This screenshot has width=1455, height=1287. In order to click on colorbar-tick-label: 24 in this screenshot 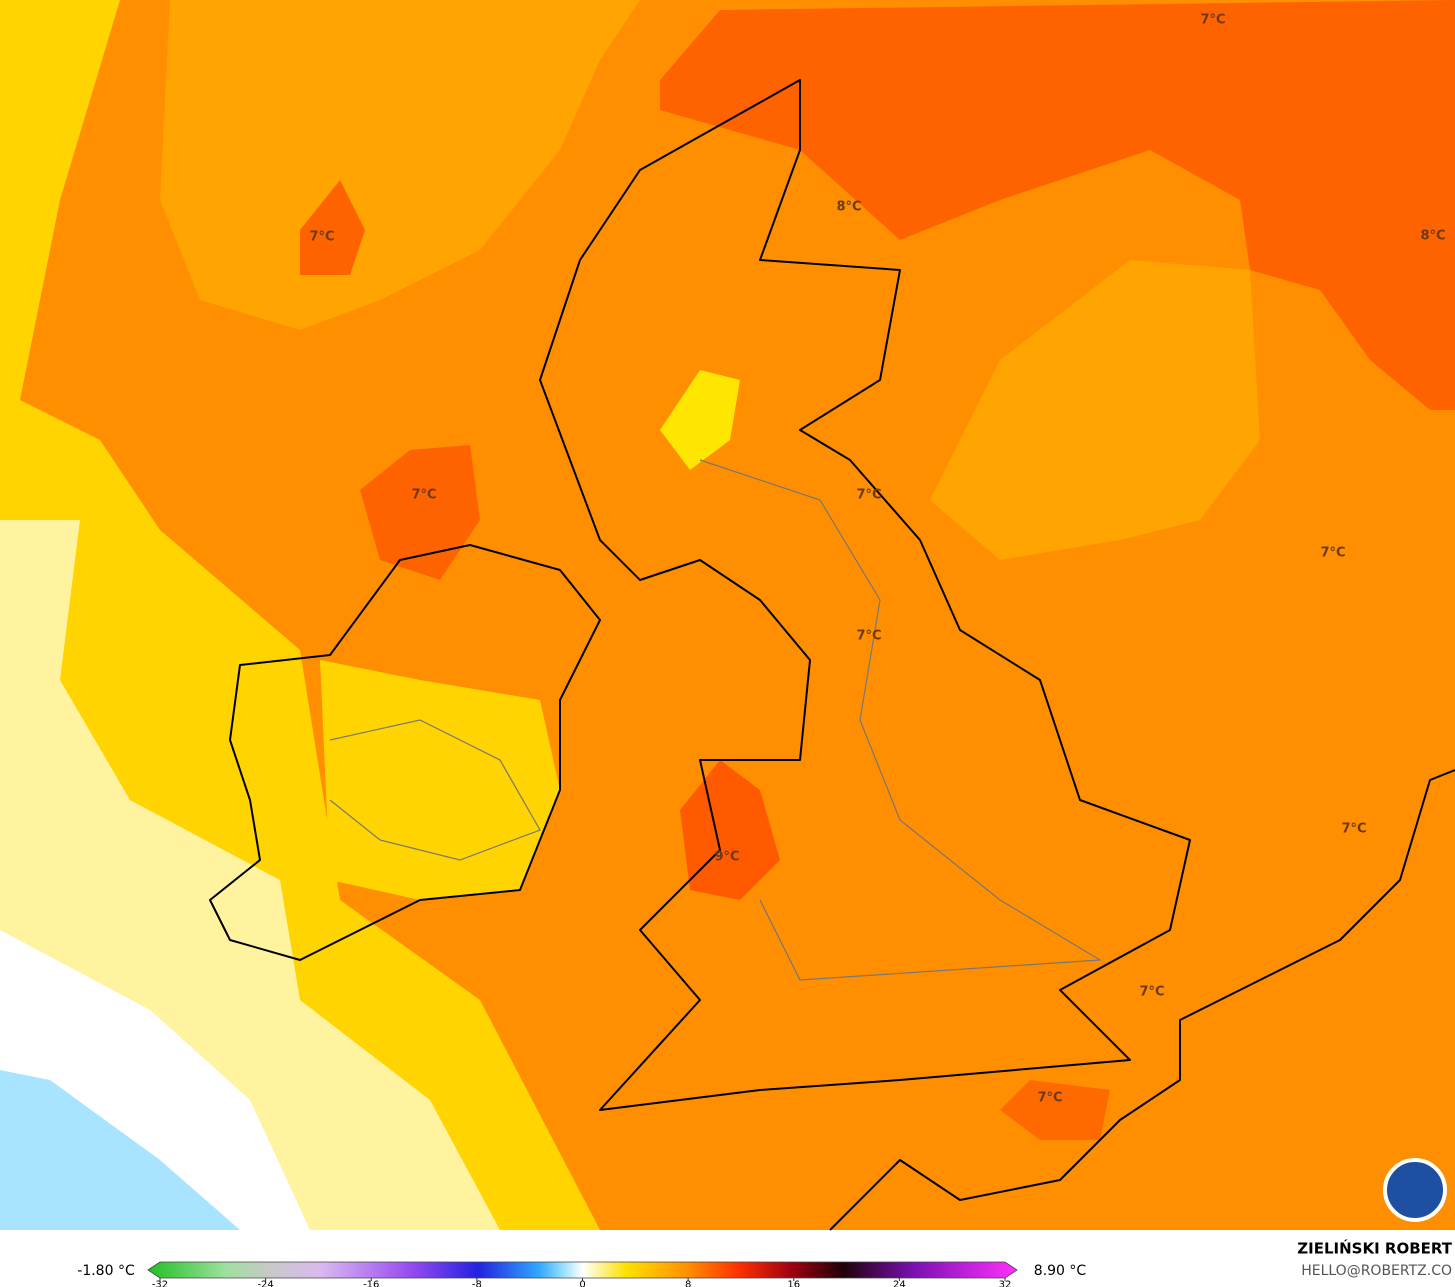, I will do `click(899, 1283)`.